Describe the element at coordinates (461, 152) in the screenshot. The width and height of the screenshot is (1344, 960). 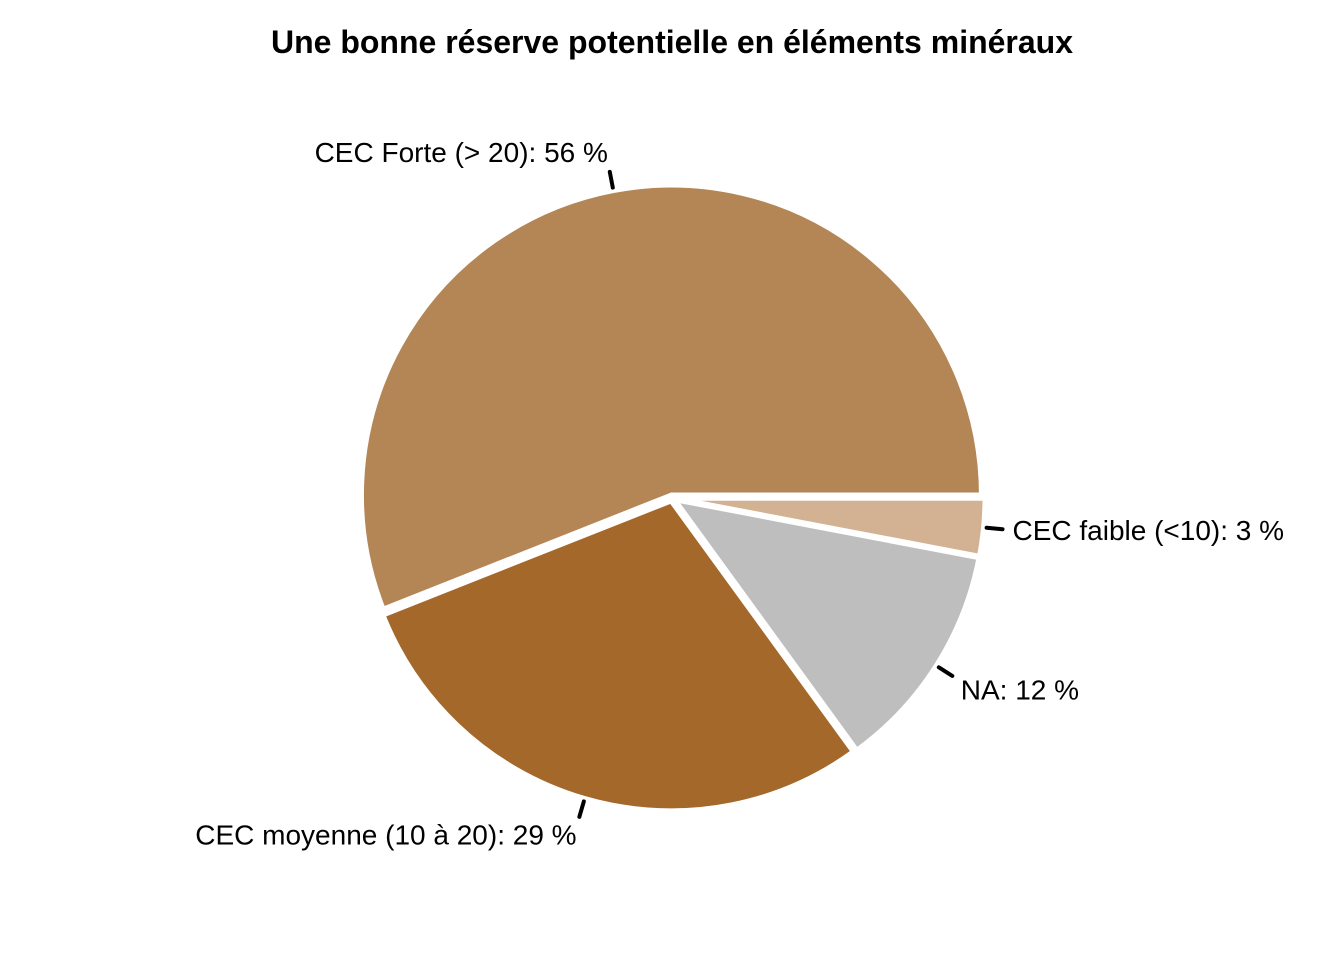
I see `slice-label-cec-forte-20: CEC Forte (> 20): 56 %` at that location.